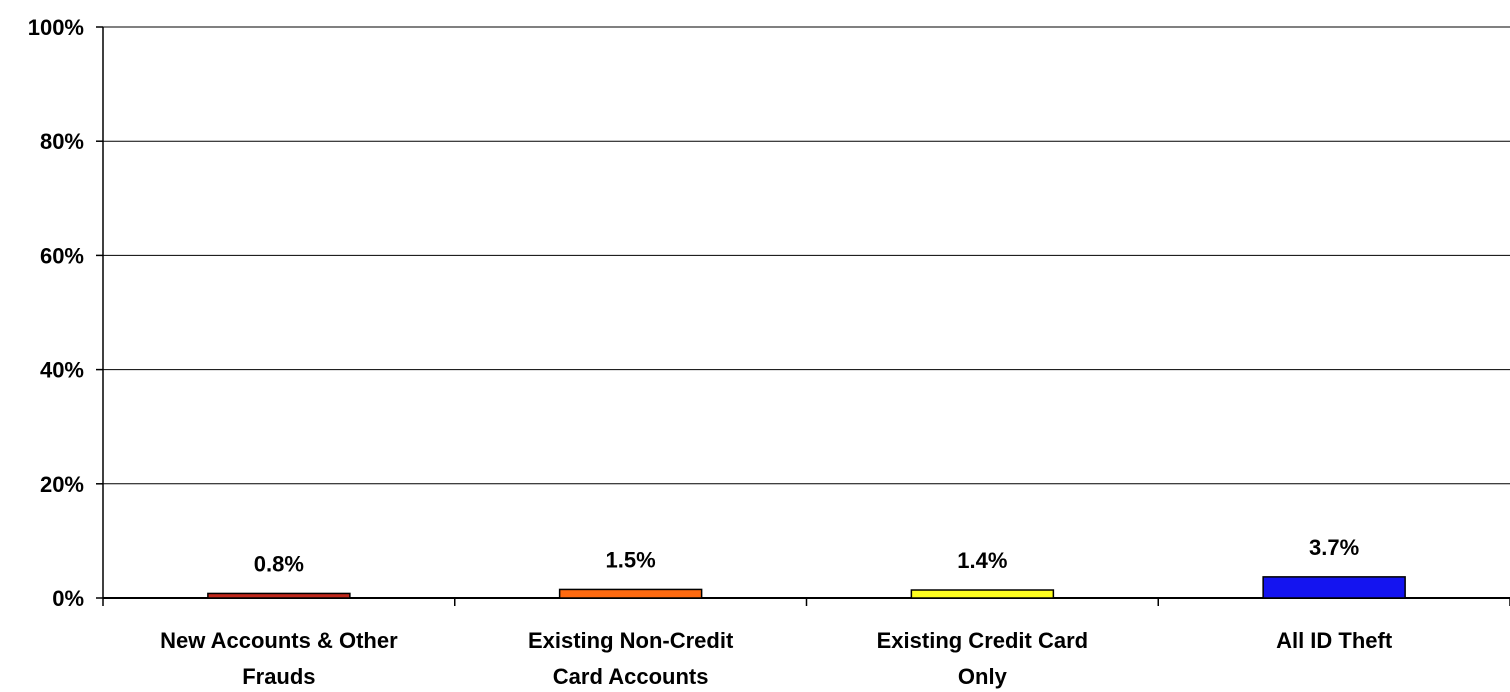 The height and width of the screenshot is (692, 1510). I want to click on y-tick-label: 100%, so click(56, 27).